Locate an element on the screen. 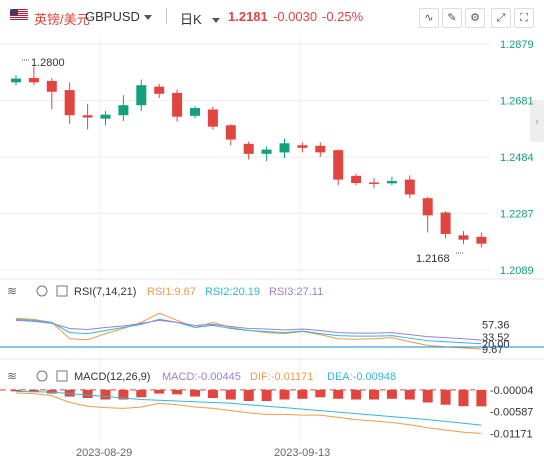 The width and height of the screenshot is (544, 463). uk-flag-icon is located at coordinates (19, 15).